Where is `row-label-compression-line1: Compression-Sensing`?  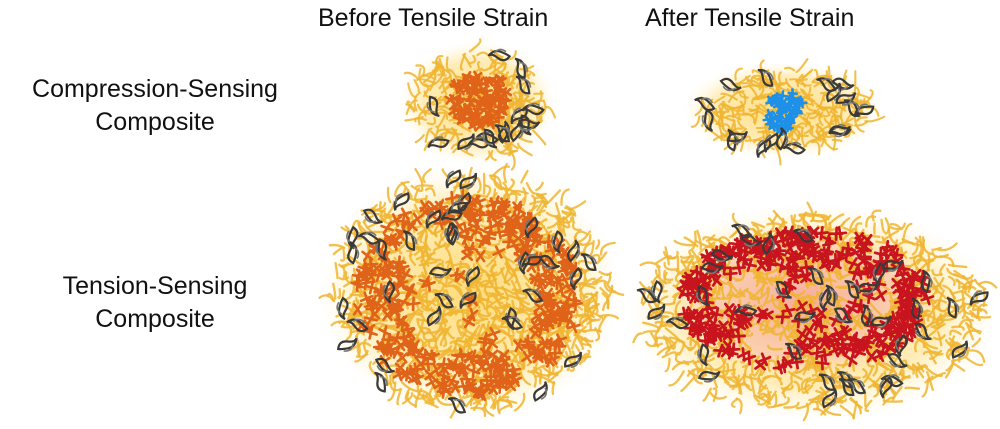
row-label-compression-line1: Compression-Sensing is located at coordinates (155, 89).